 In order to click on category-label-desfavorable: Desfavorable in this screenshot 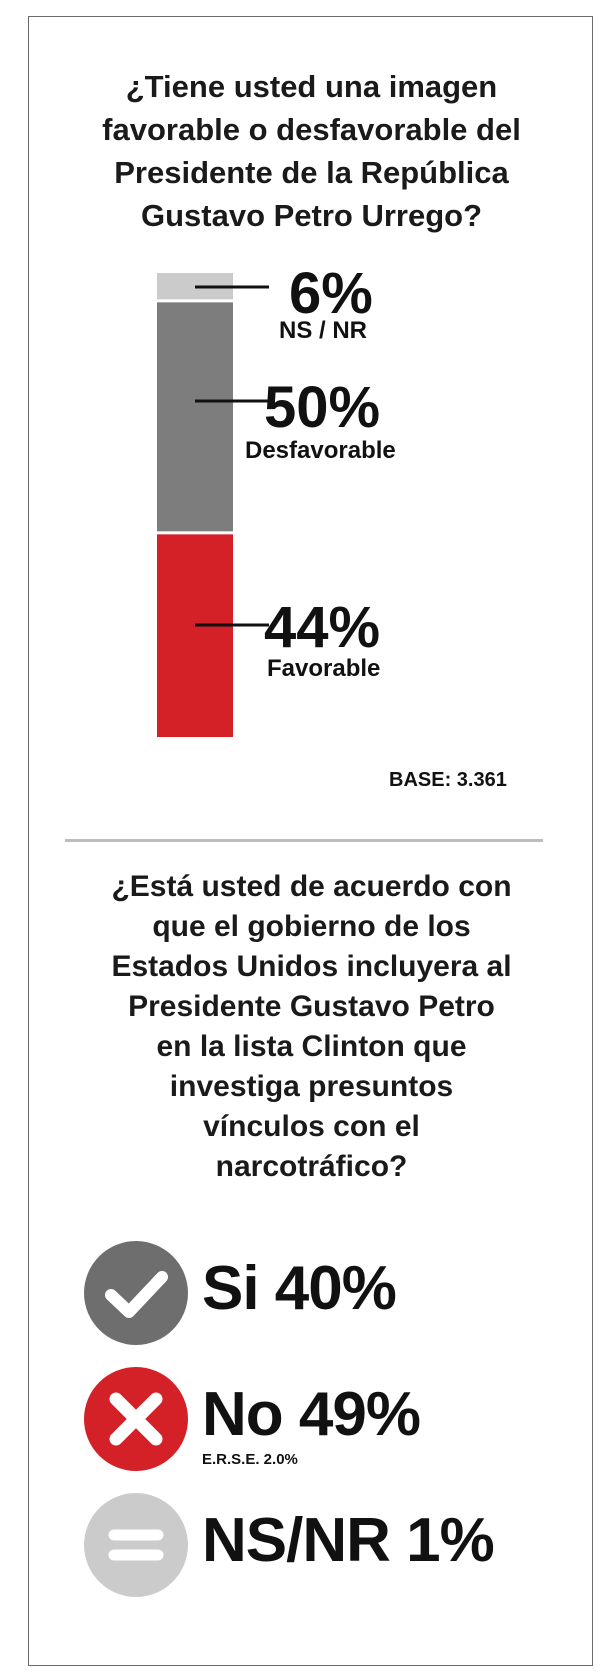, I will do `click(320, 450)`.